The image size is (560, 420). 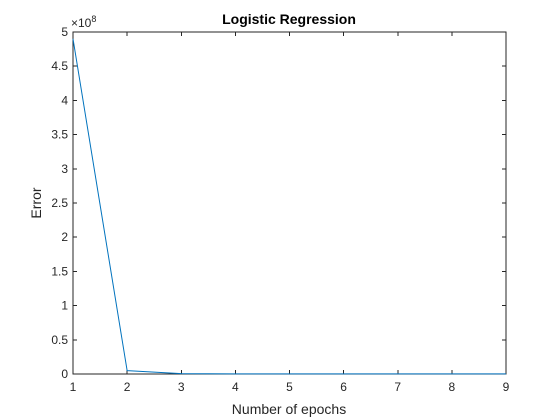 I want to click on x-tick-label: 8, so click(x=452, y=387).